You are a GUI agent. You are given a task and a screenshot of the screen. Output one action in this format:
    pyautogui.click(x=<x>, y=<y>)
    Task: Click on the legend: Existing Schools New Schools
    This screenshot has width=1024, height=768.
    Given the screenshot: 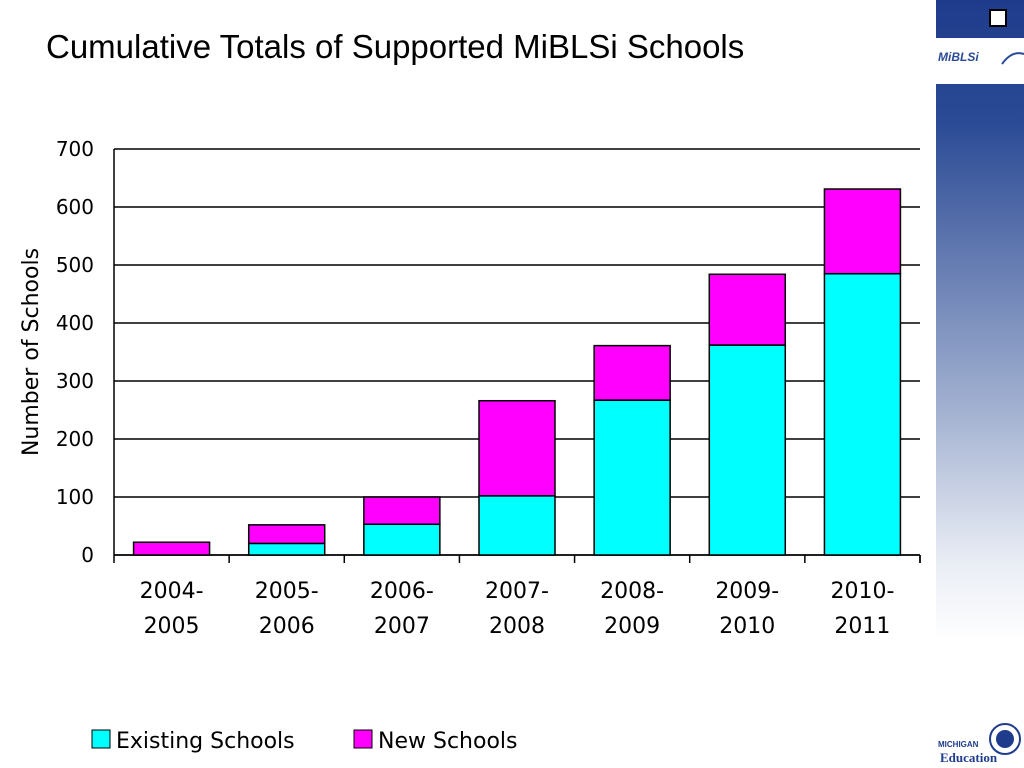 What is the action you would take?
    pyautogui.click(x=304, y=741)
    